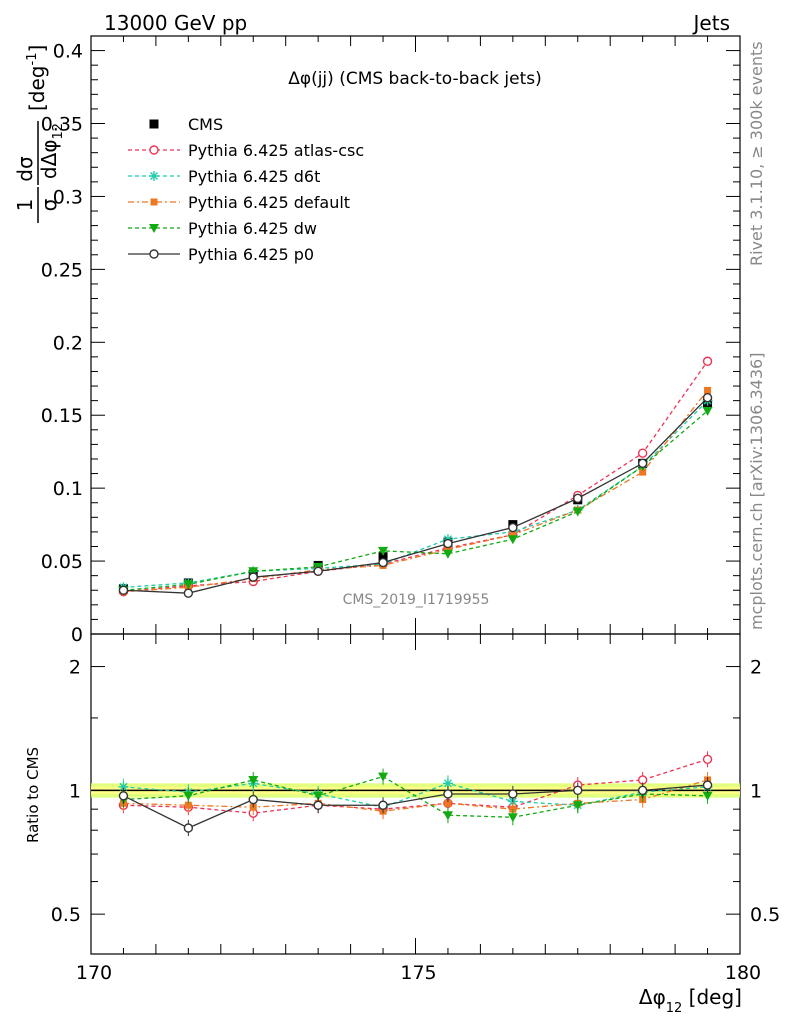  I want to click on mcplots-label: mcplots.cern.ch [arXiv:1306.3436], so click(756, 491).